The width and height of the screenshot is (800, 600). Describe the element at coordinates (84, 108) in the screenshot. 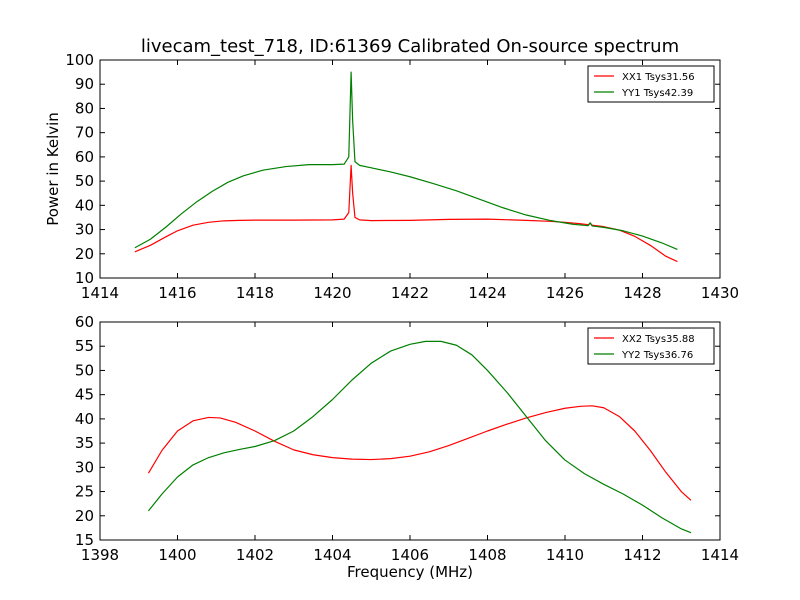

I see `y-tick-label: 80` at that location.